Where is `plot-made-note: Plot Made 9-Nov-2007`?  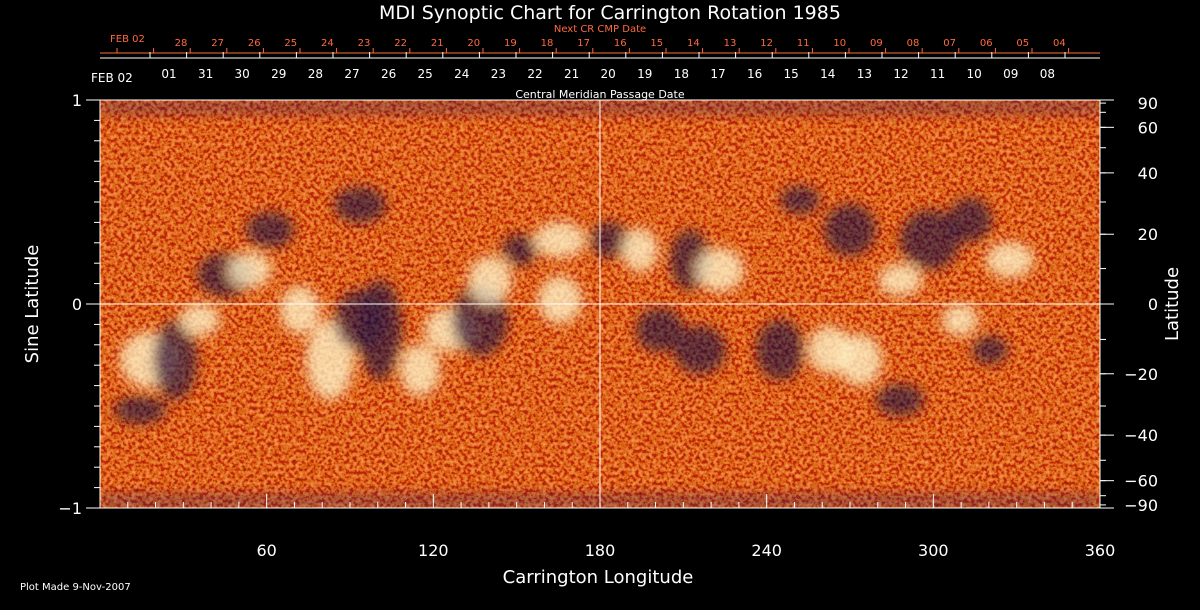 plot-made-note: Plot Made 9-Nov-2007 is located at coordinates (75, 587).